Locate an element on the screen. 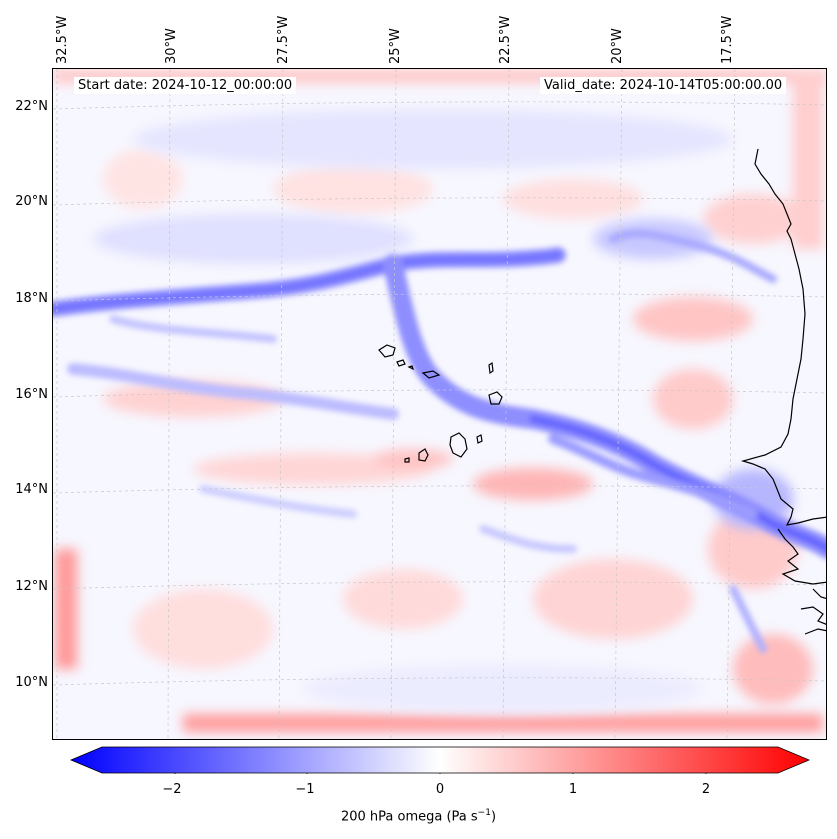 The height and width of the screenshot is (839, 837). lat-tick-16n: 16°N is located at coordinates (31, 394).